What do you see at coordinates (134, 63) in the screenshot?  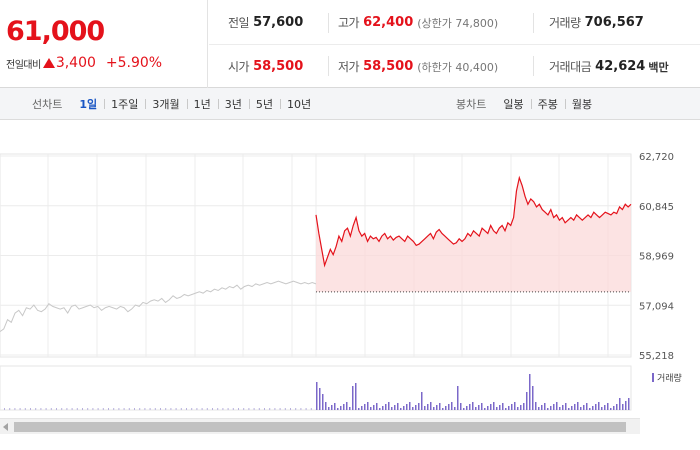 I see `change-percent: +5.90%` at bounding box center [134, 63].